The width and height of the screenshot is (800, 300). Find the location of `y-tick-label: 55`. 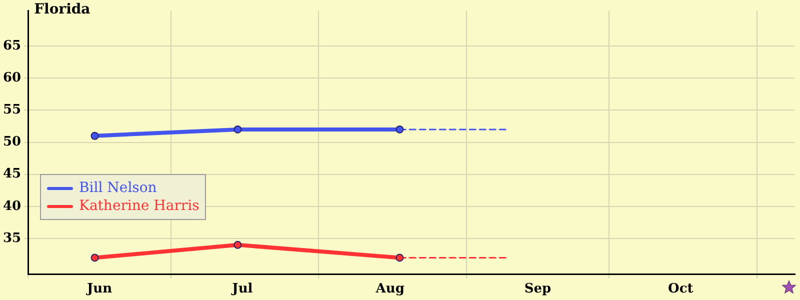

y-tick-label: 55 is located at coordinates (12, 110).